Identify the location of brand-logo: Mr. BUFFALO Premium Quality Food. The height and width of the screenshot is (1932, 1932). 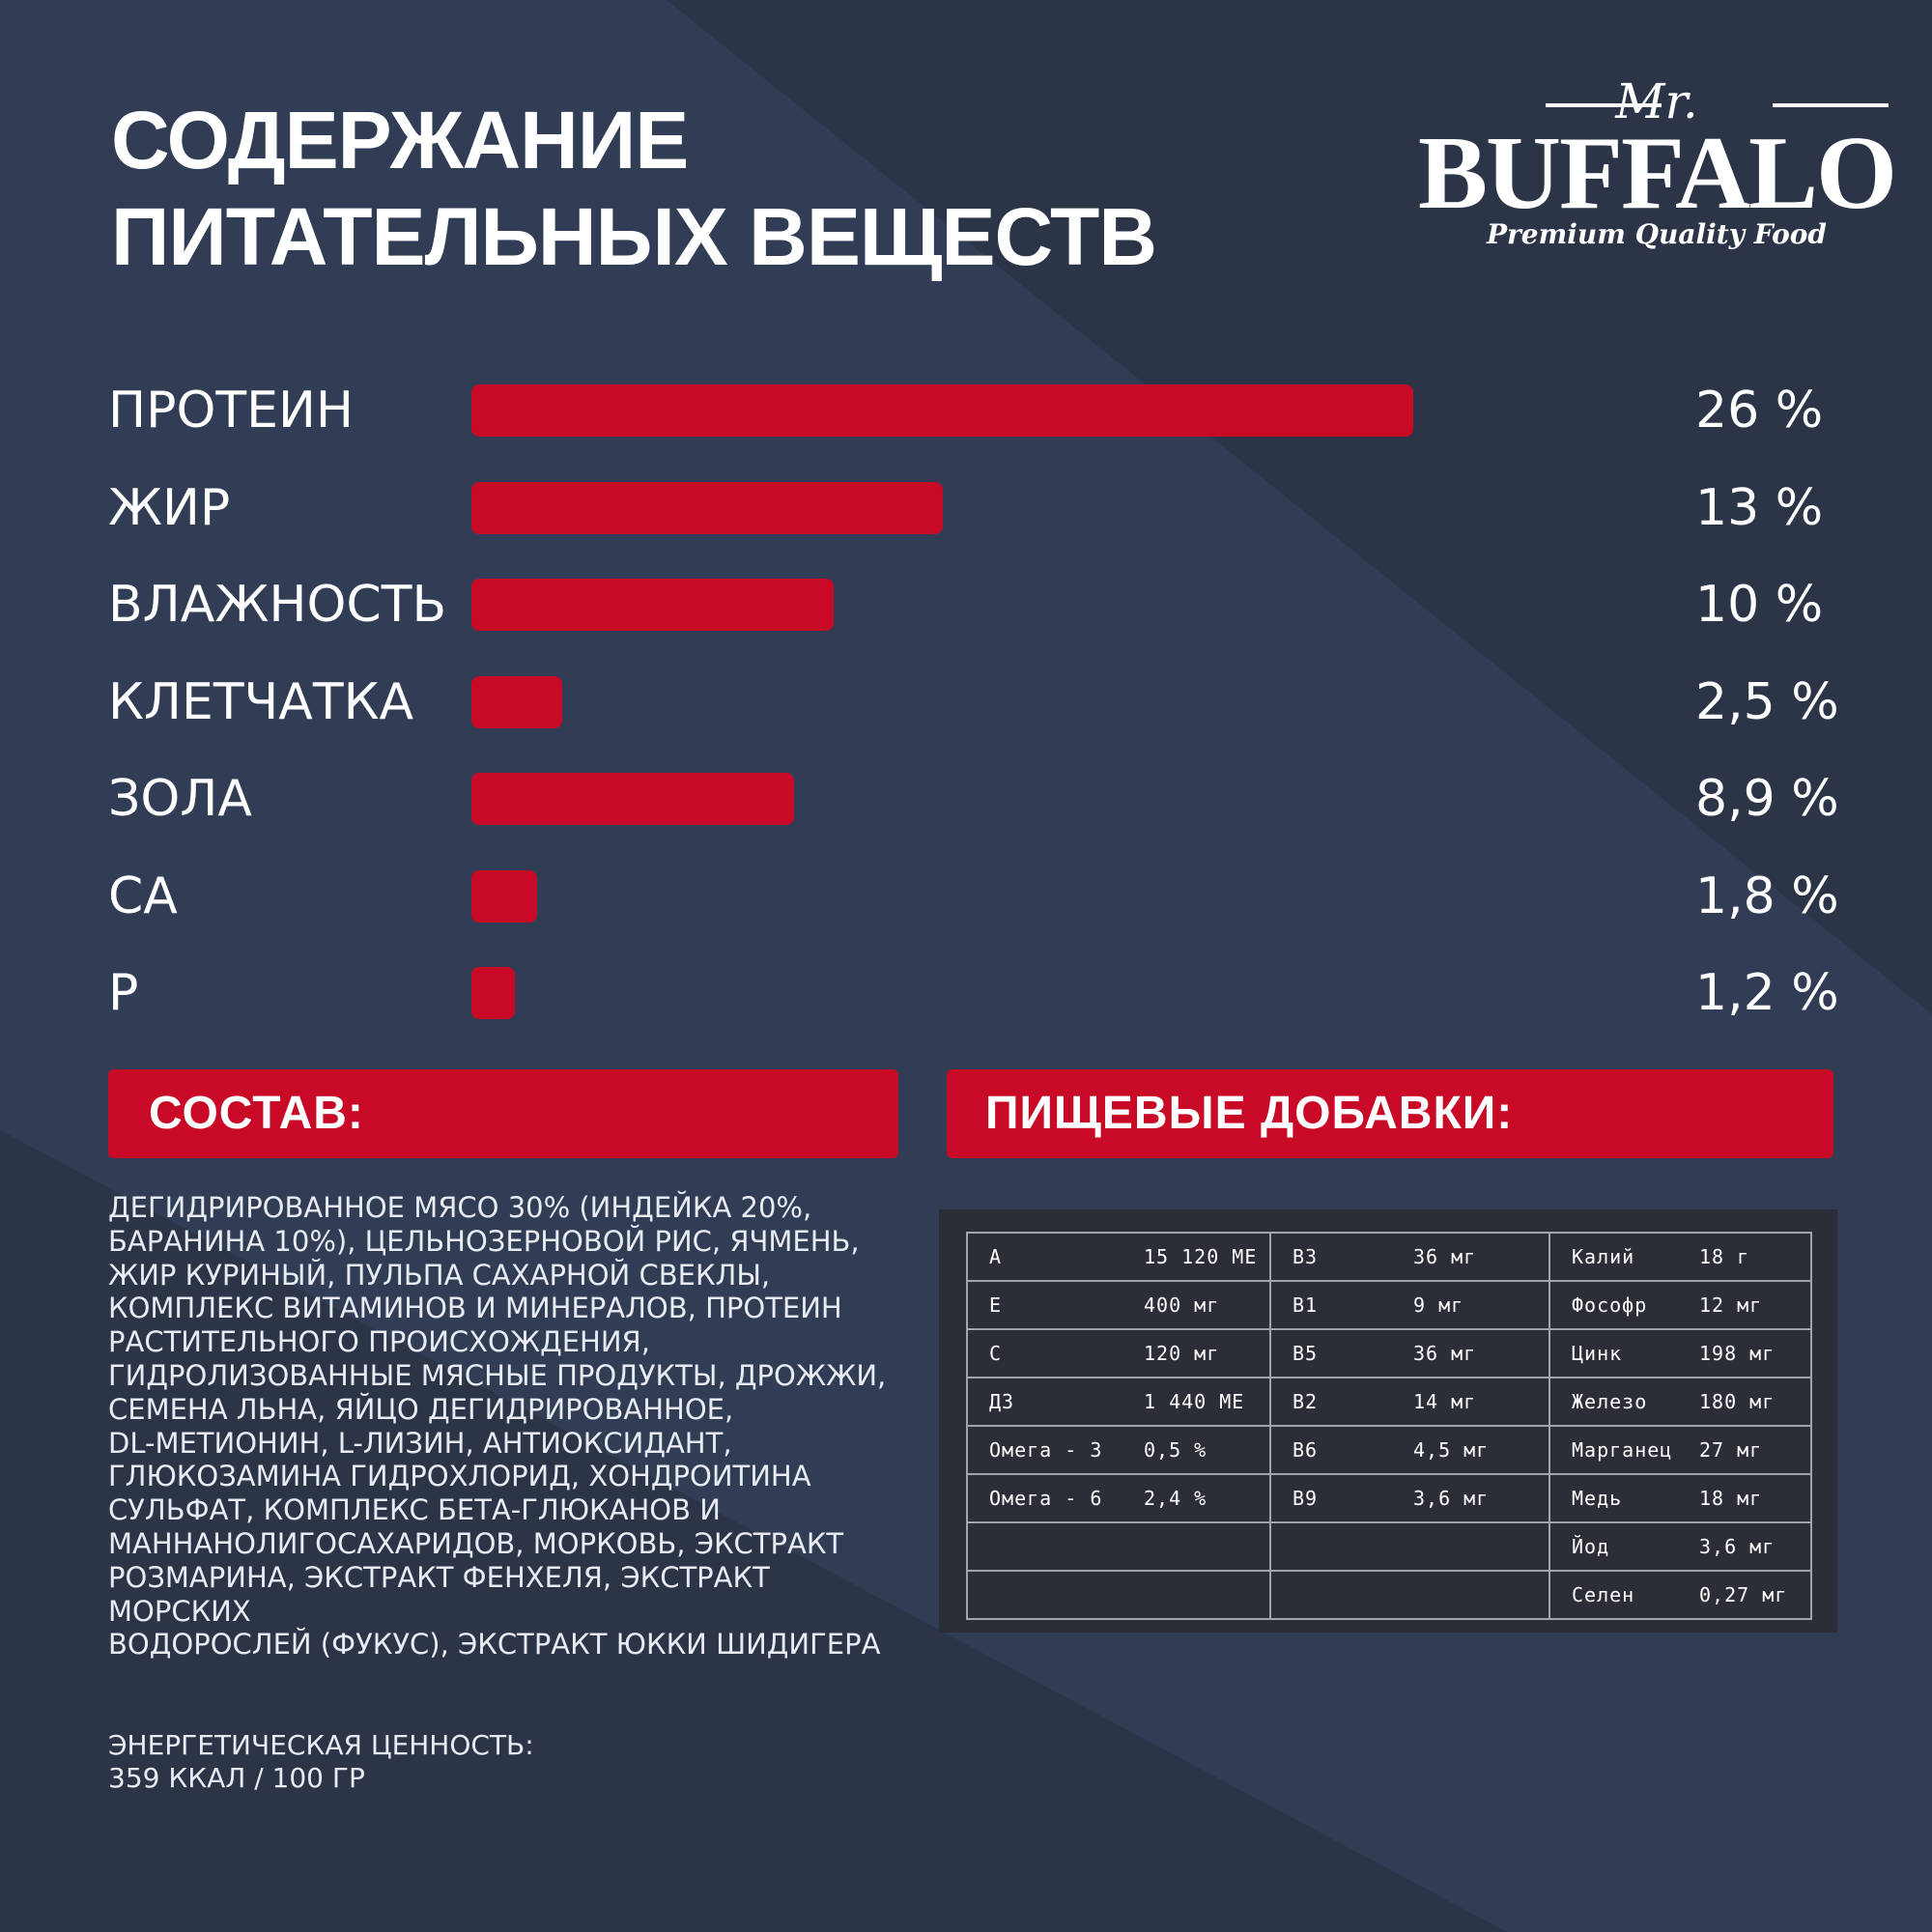
(1656, 169).